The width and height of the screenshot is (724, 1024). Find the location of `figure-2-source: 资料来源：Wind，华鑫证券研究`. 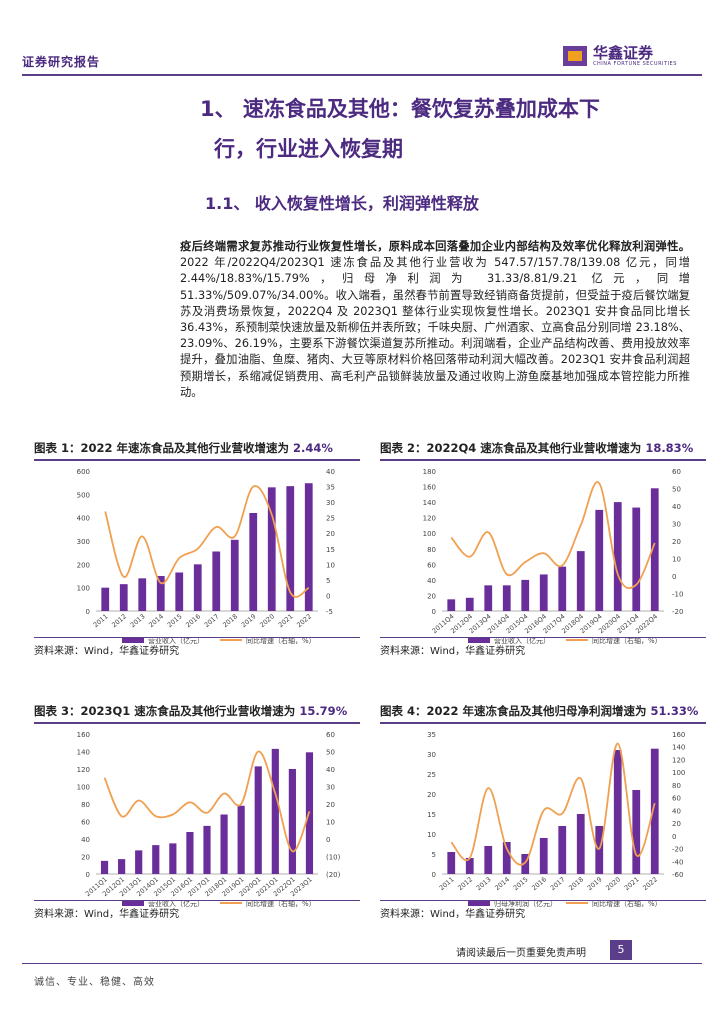

figure-2-source: 资料来源：Wind，华鑫证券研究 is located at coordinates (543, 647).